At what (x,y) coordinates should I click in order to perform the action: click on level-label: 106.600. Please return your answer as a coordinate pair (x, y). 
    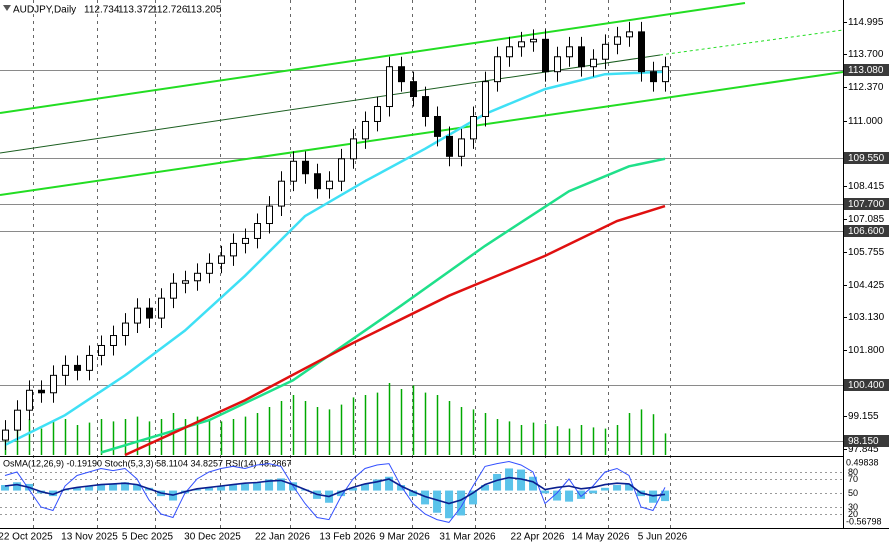
    Looking at the image, I should click on (866, 231).